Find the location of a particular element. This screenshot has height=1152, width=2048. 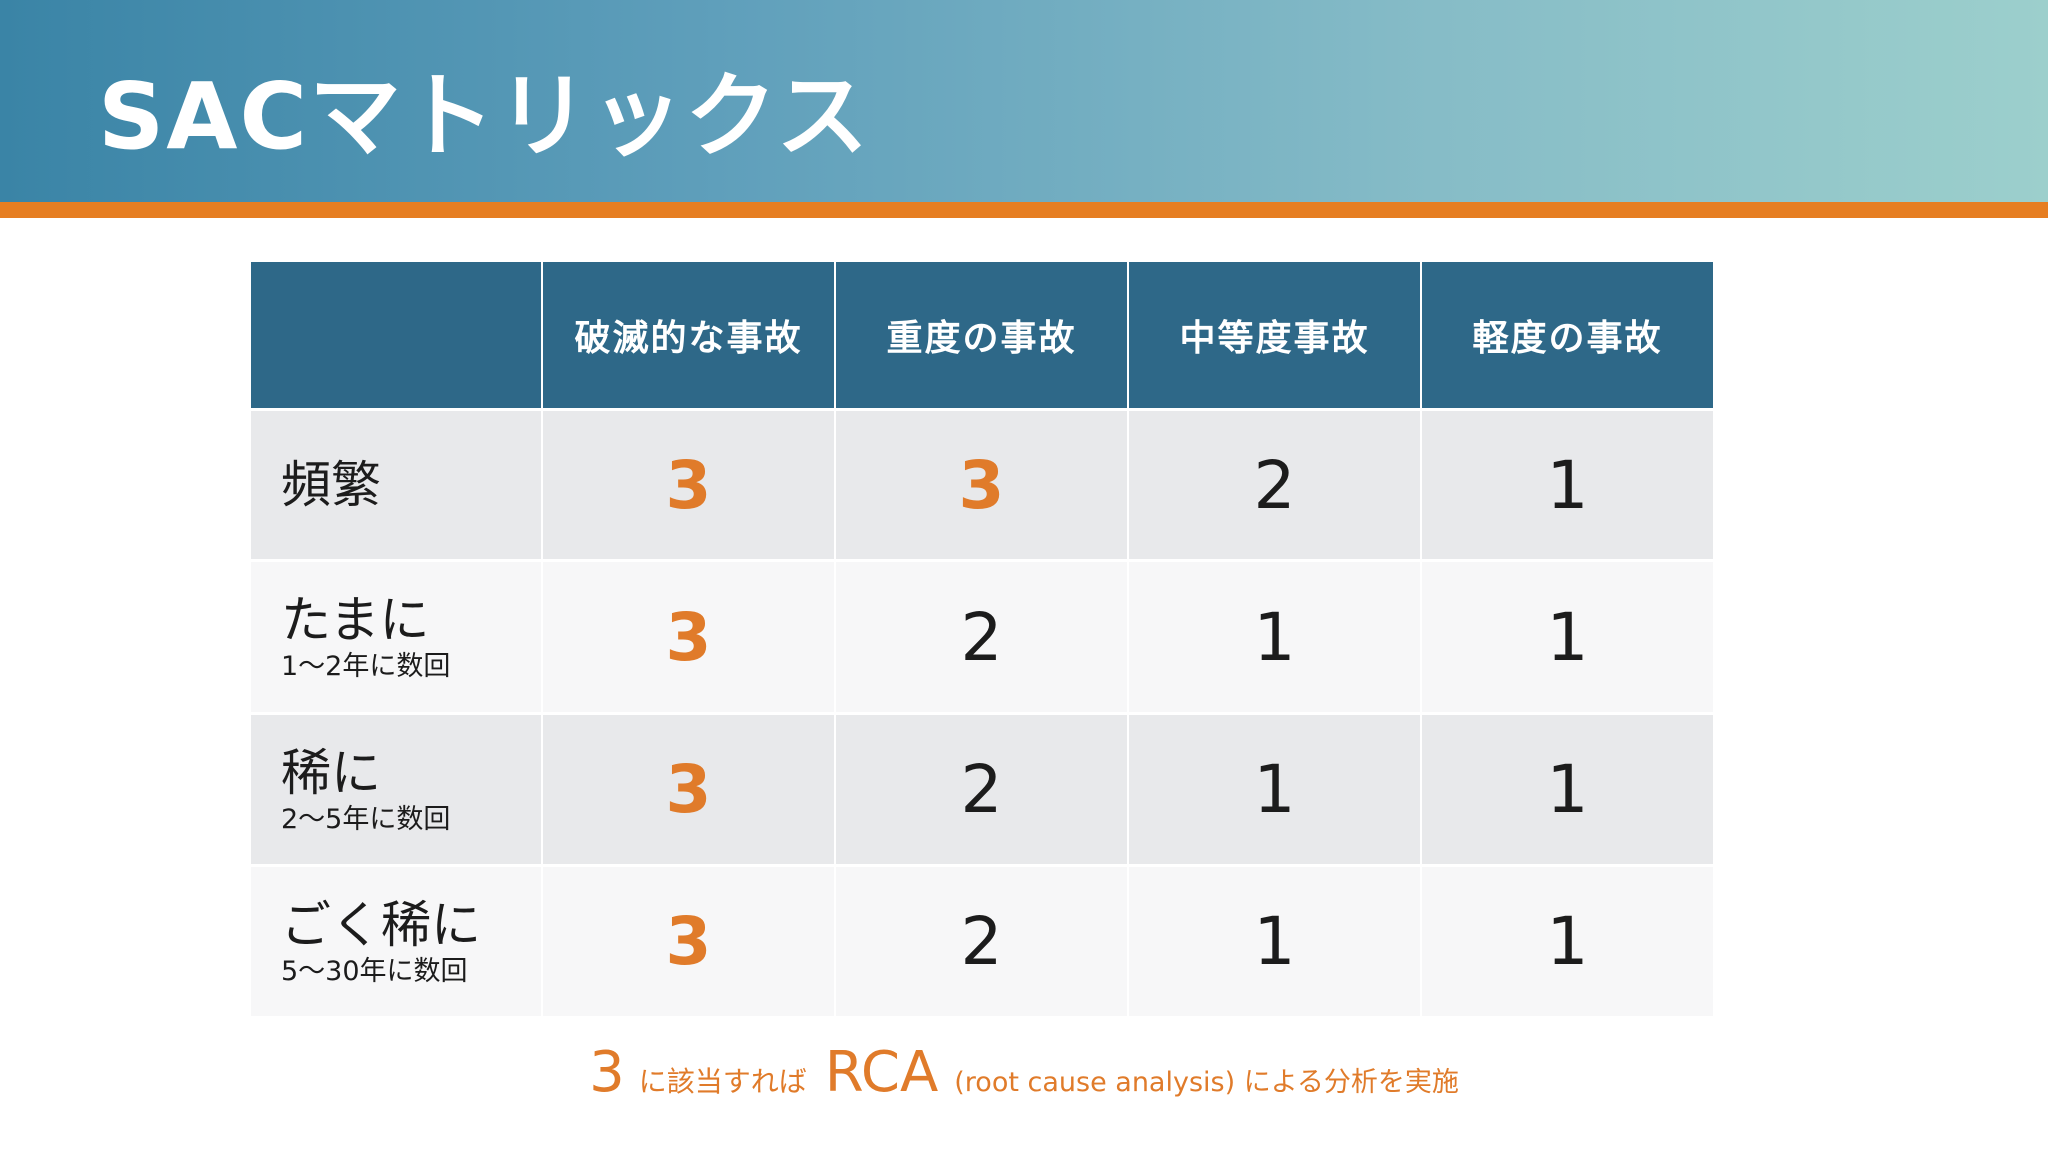

row-label-text: 稀に is located at coordinates (331, 772).